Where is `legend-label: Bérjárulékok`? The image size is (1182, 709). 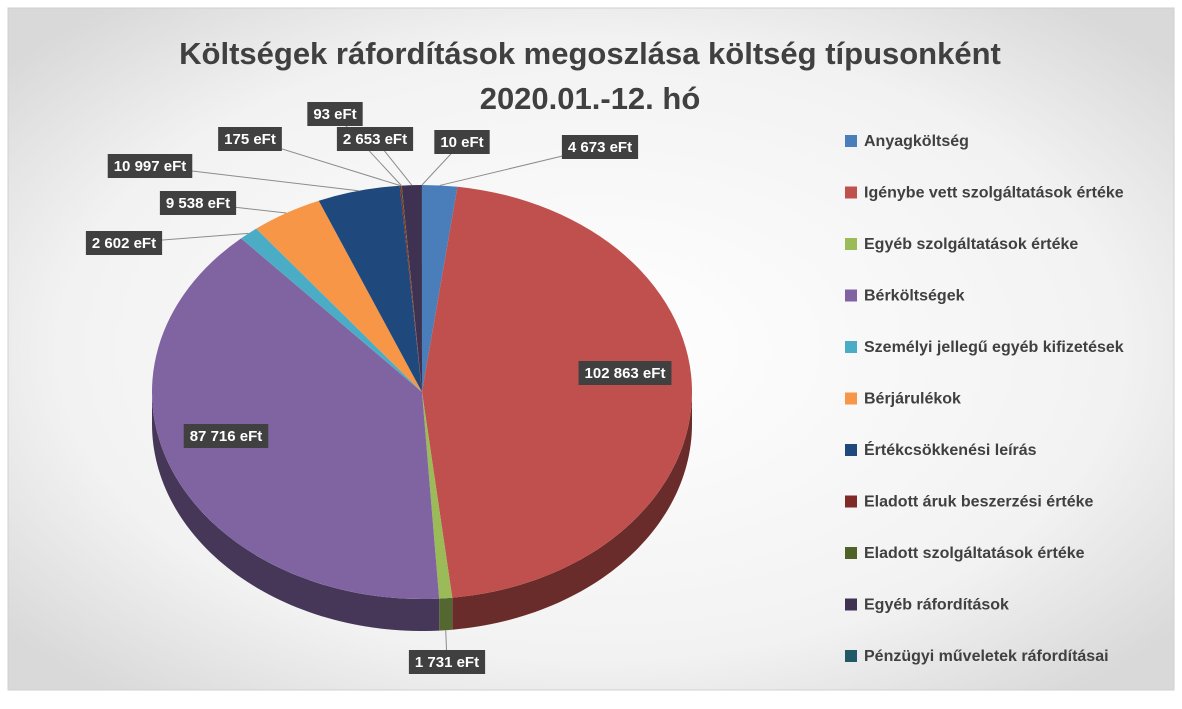 legend-label: Bérjárulékok is located at coordinates (912, 399).